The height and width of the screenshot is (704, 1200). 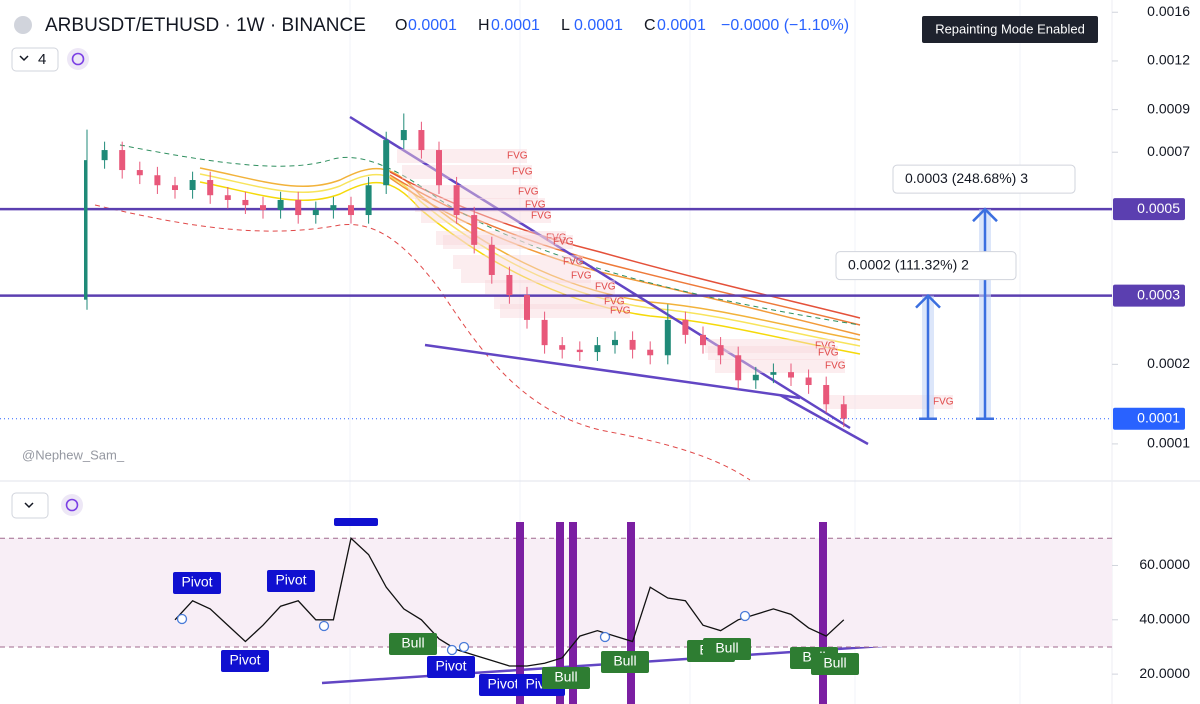 What do you see at coordinates (1149, 209) in the screenshot?
I see `hline-tag` at bounding box center [1149, 209].